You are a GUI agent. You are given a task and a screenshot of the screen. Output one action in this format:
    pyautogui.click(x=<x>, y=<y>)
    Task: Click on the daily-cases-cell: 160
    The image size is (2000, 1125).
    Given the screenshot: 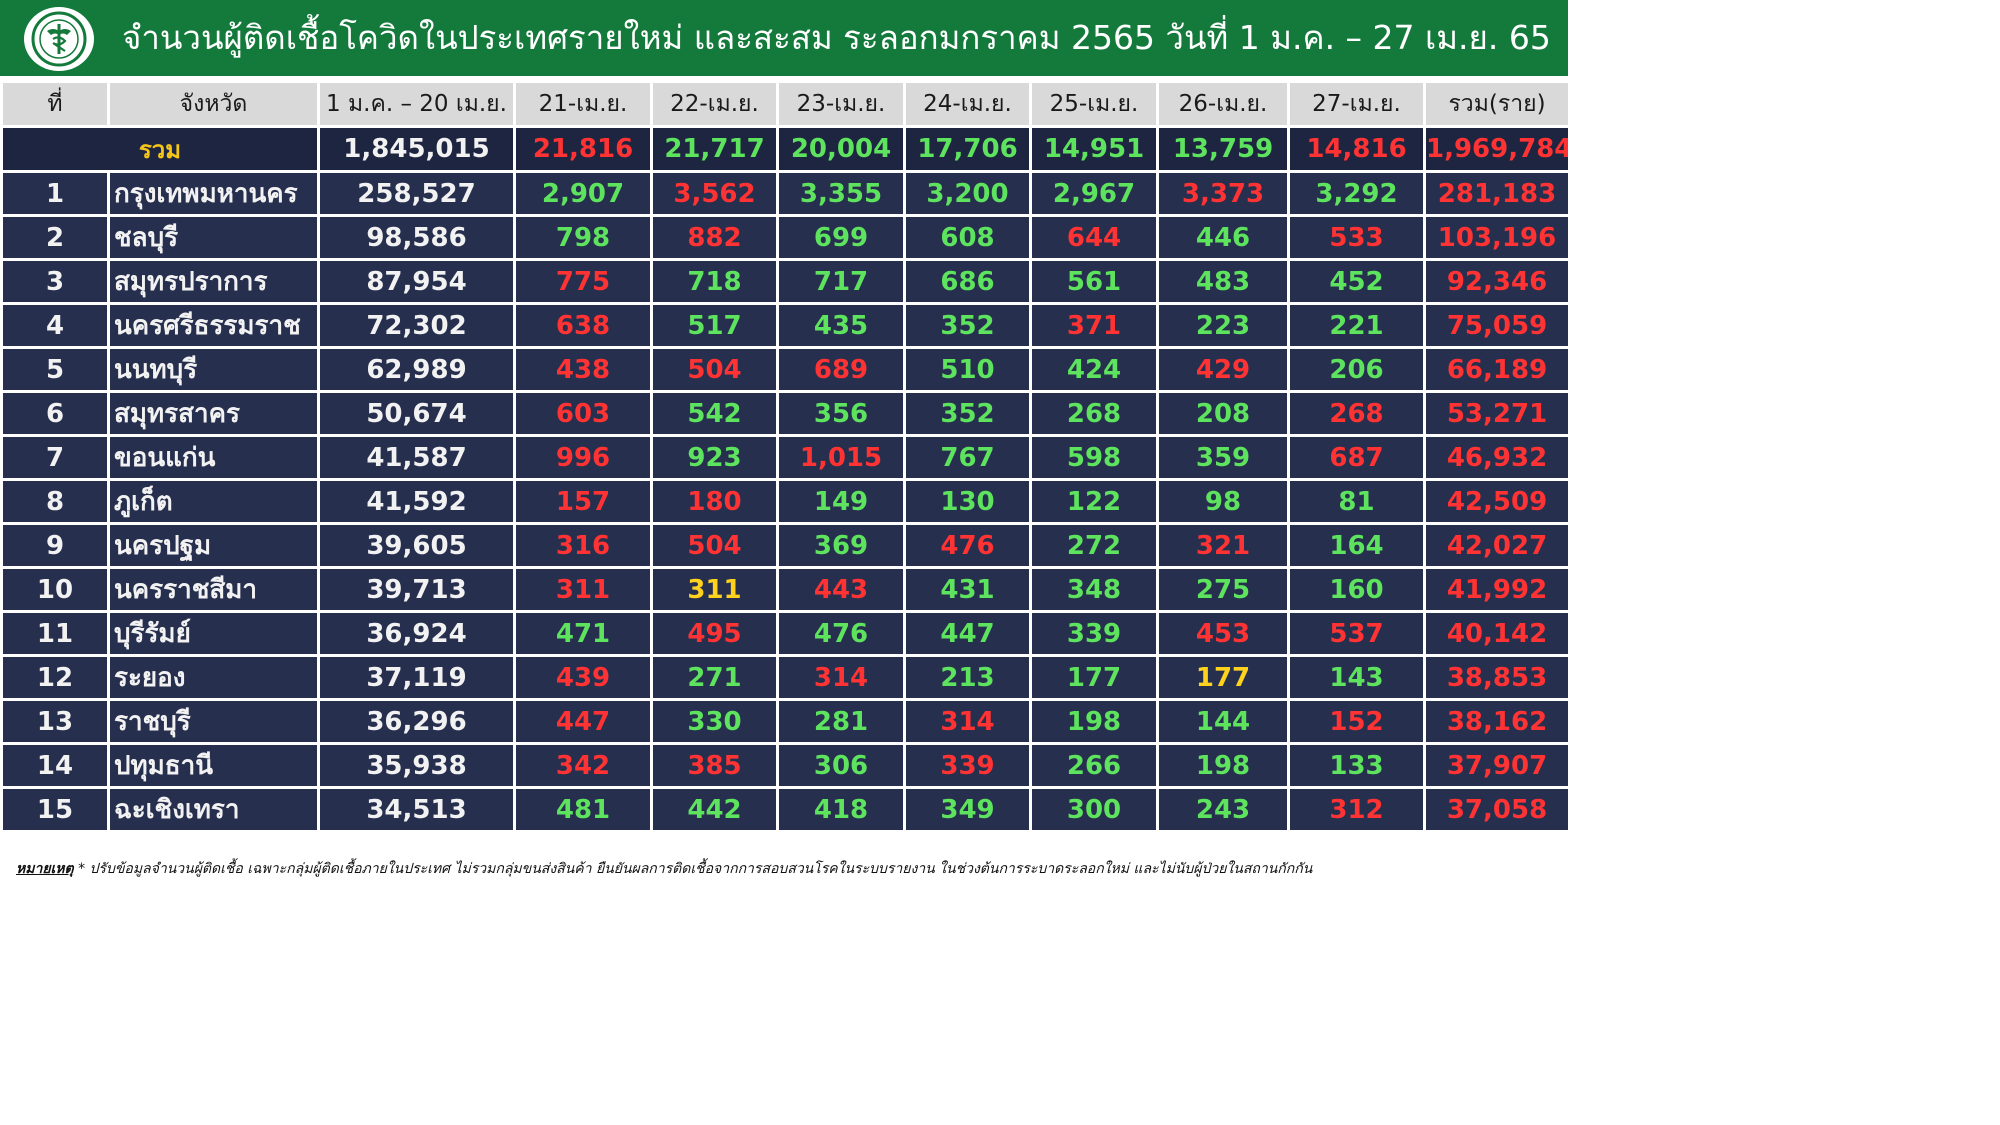 What is the action you would take?
    pyautogui.click(x=1356, y=589)
    